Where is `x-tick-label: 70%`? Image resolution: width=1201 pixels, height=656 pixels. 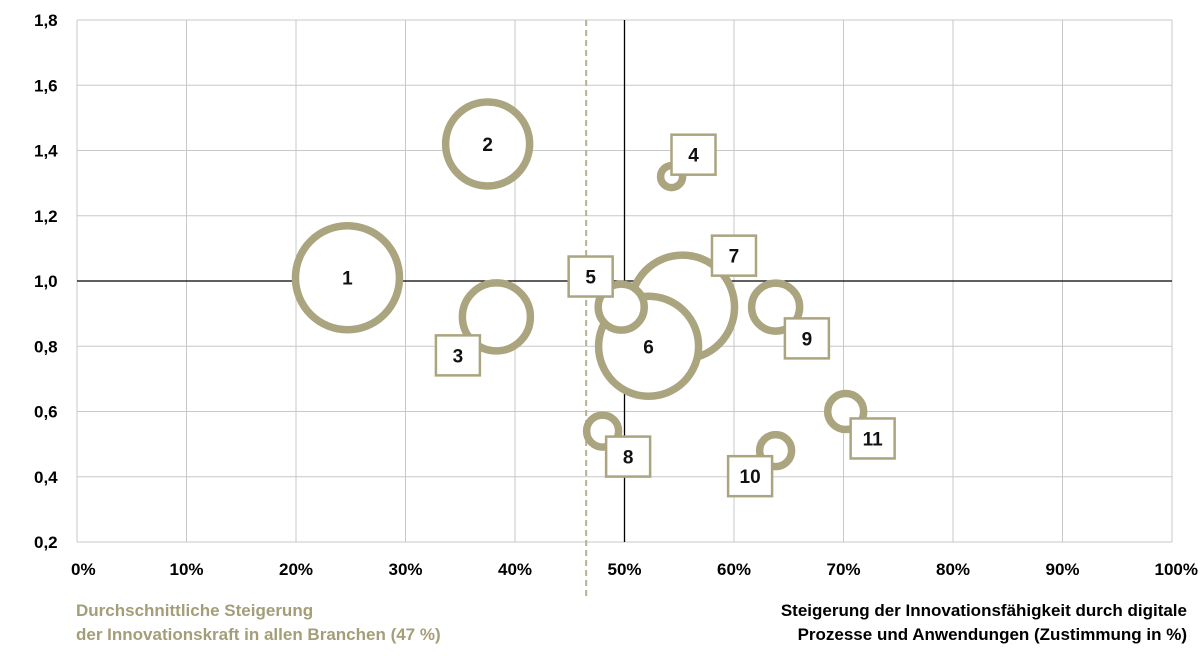
x-tick-label: 70% is located at coordinates (843, 569).